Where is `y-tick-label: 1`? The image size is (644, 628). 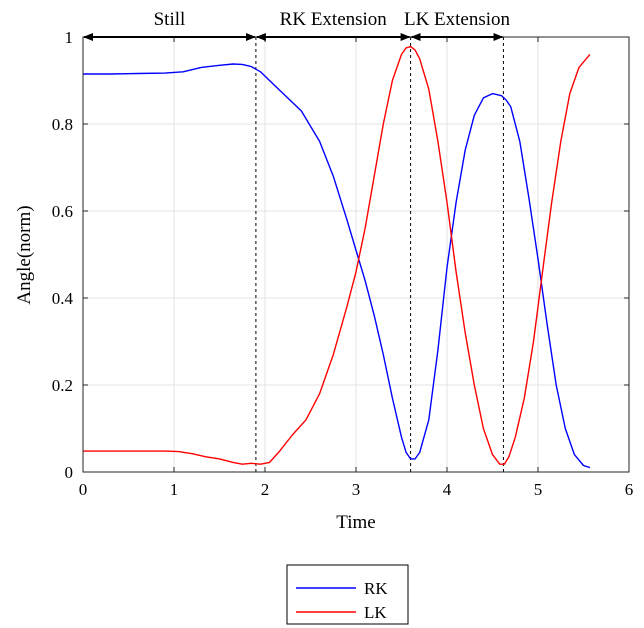
y-tick-label: 1 is located at coordinates (69, 37).